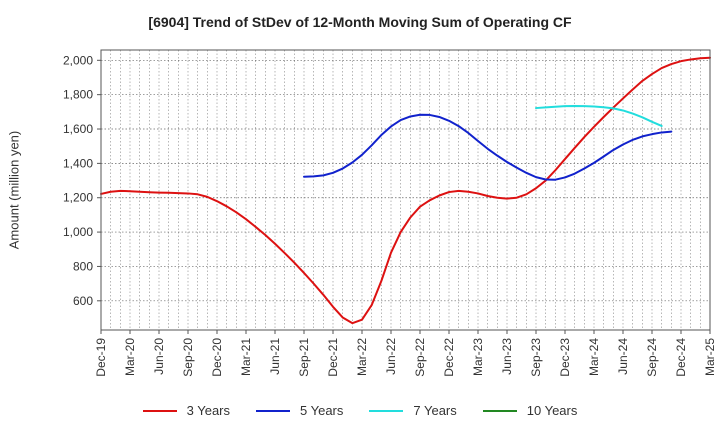  Describe the element at coordinates (188, 357) in the screenshot. I see `x-tick-label: Sep-20` at that location.